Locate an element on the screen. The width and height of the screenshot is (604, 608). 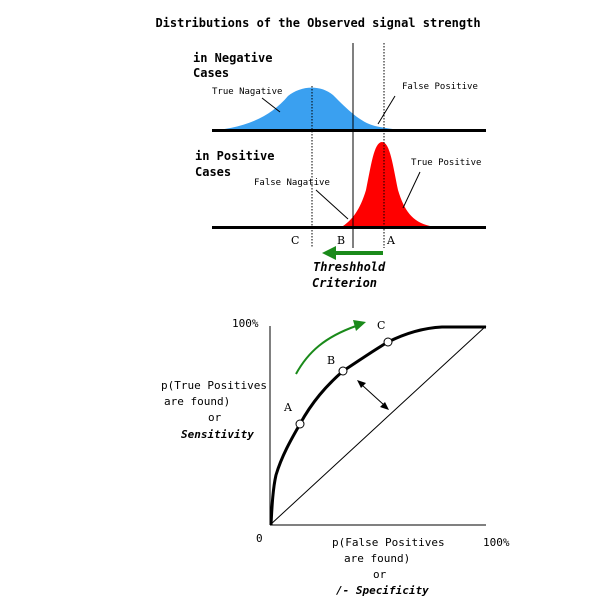
false-negative-label: False Nagative is located at coordinates (292, 183).